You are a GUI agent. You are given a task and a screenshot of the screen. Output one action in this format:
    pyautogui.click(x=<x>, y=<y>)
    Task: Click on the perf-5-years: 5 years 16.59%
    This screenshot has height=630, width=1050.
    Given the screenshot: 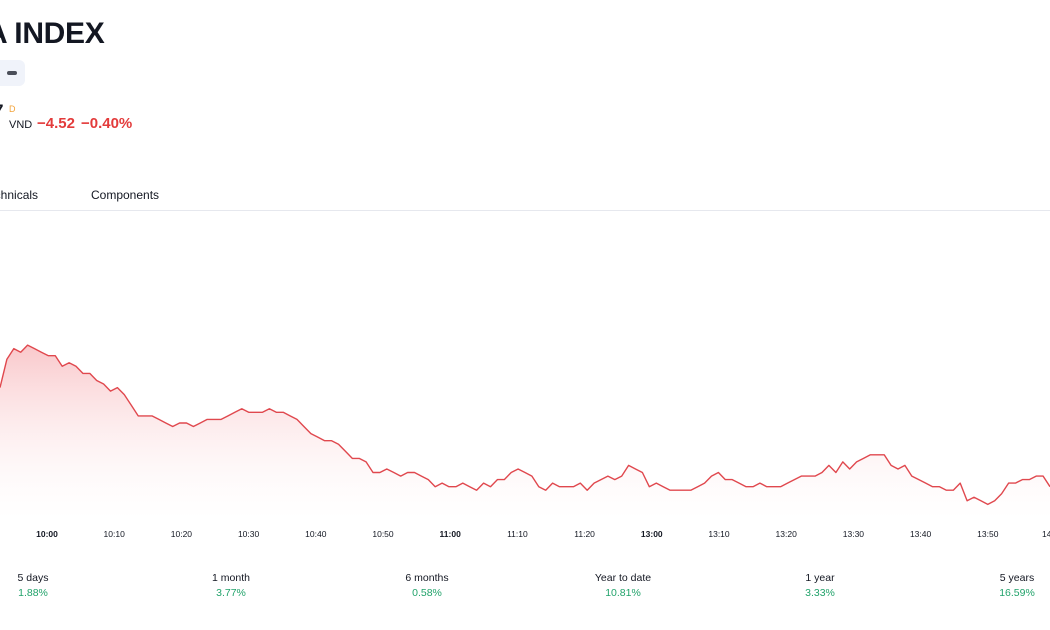 What is the action you would take?
    pyautogui.click(x=1017, y=585)
    